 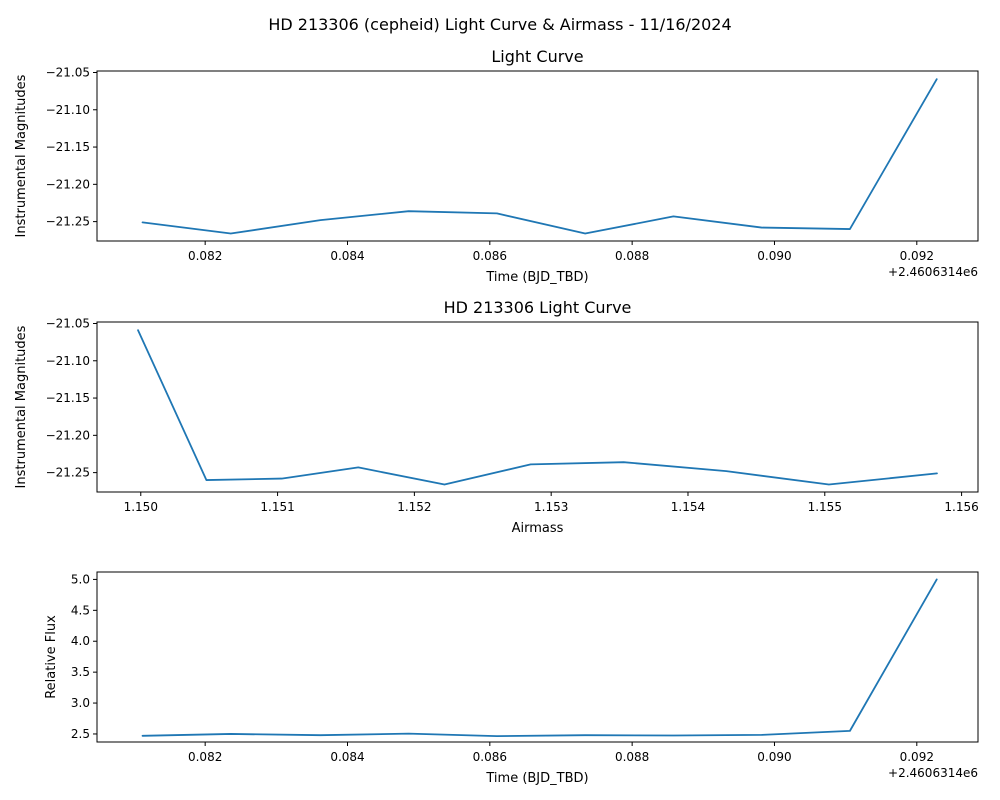 I want to click on x-tick-label: 1.154, so click(x=688, y=507).